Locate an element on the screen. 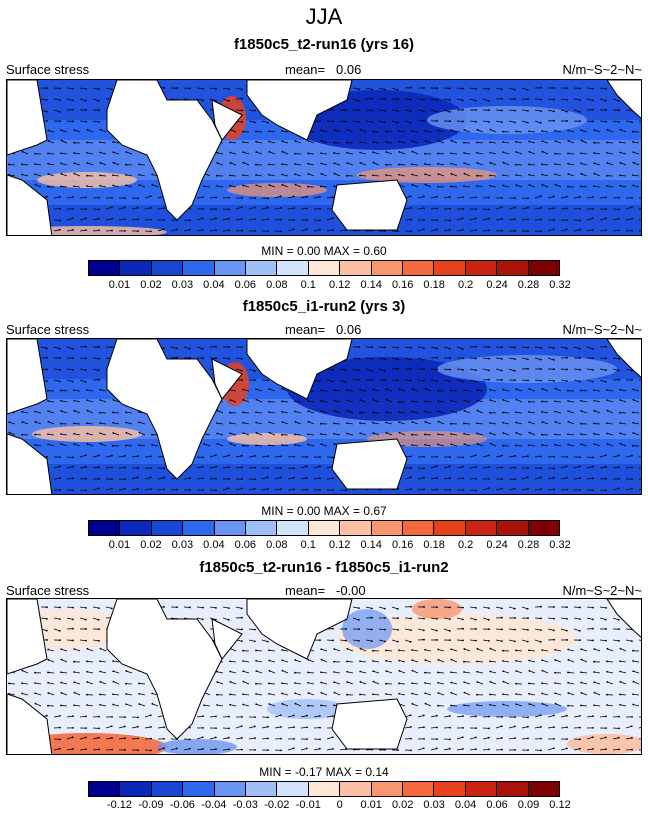 The image size is (648, 815). panel-3-mean-label: mean= is located at coordinates (305, 590).